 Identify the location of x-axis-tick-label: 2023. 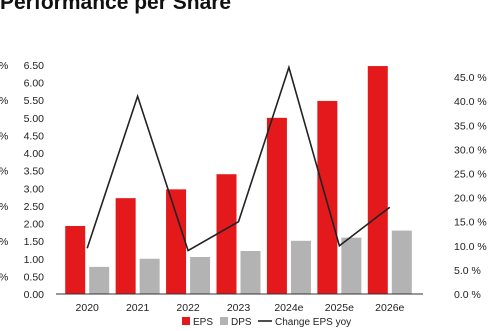
(239, 308).